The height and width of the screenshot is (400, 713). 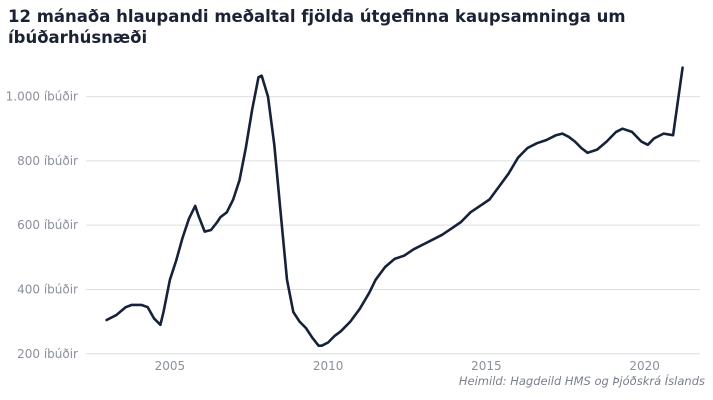 What do you see at coordinates (486, 366) in the screenshot?
I see `x-tick-label: 2015` at bounding box center [486, 366].